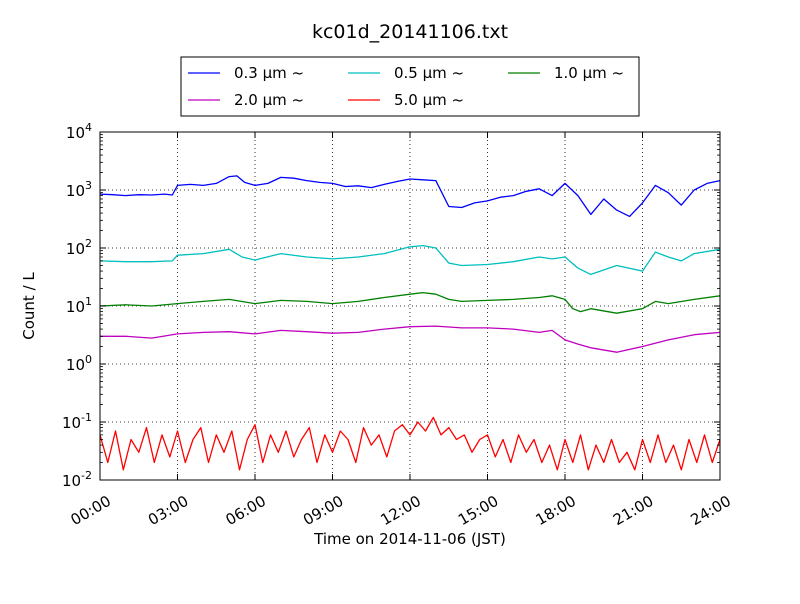 This screenshot has height=604, width=800. I want to click on y-tick-exponent: 2, so click(88, 243).